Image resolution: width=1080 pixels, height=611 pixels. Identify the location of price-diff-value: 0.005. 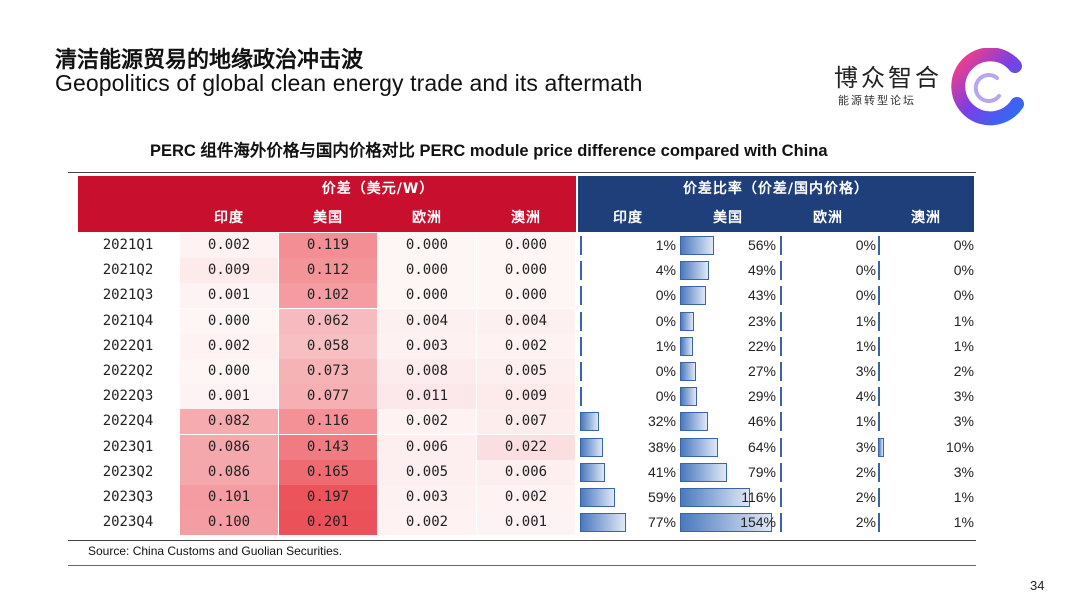
(427, 471).